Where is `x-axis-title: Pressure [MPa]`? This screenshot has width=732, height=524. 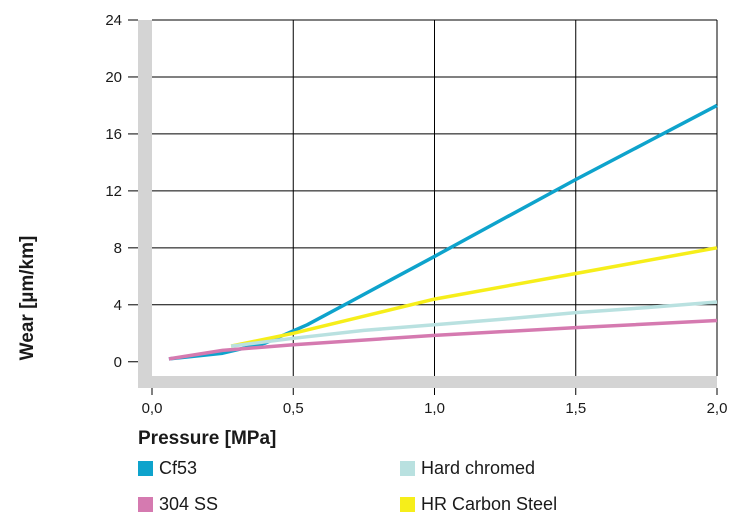 x-axis-title: Pressure [MPa] is located at coordinates (207, 438).